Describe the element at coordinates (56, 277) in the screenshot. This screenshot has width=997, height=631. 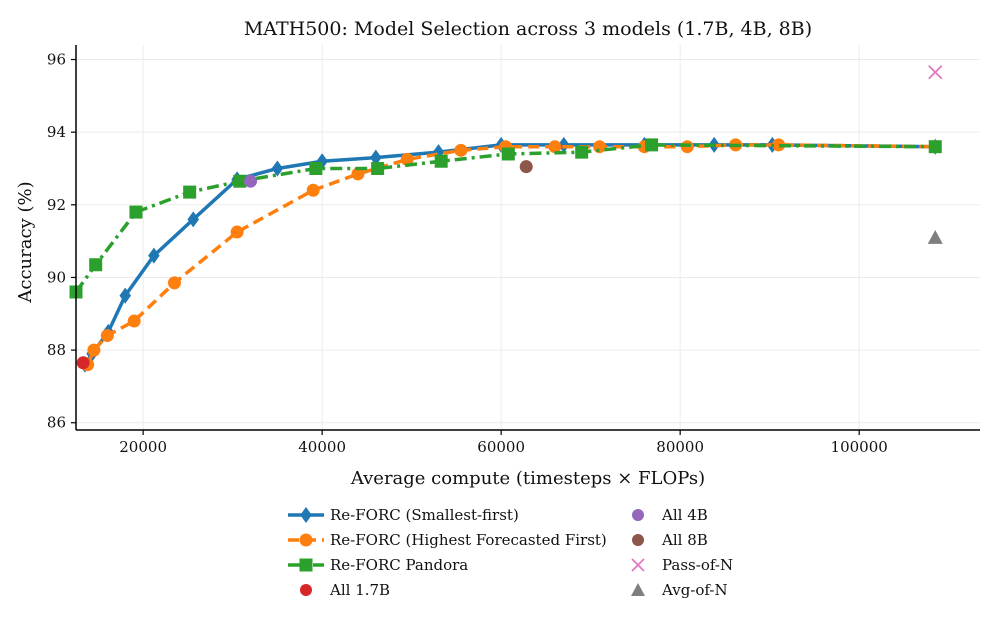
I see `y-tick-label: 90` at that location.